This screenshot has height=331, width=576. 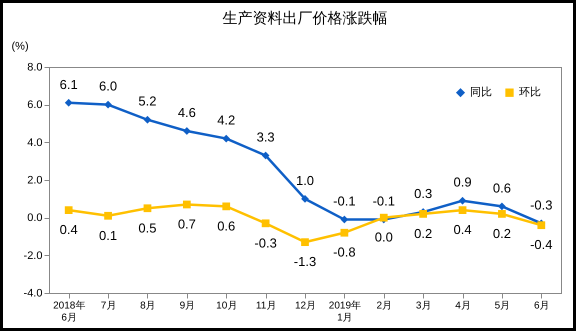 I want to click on x-tick-label: 2月, so click(x=384, y=306).